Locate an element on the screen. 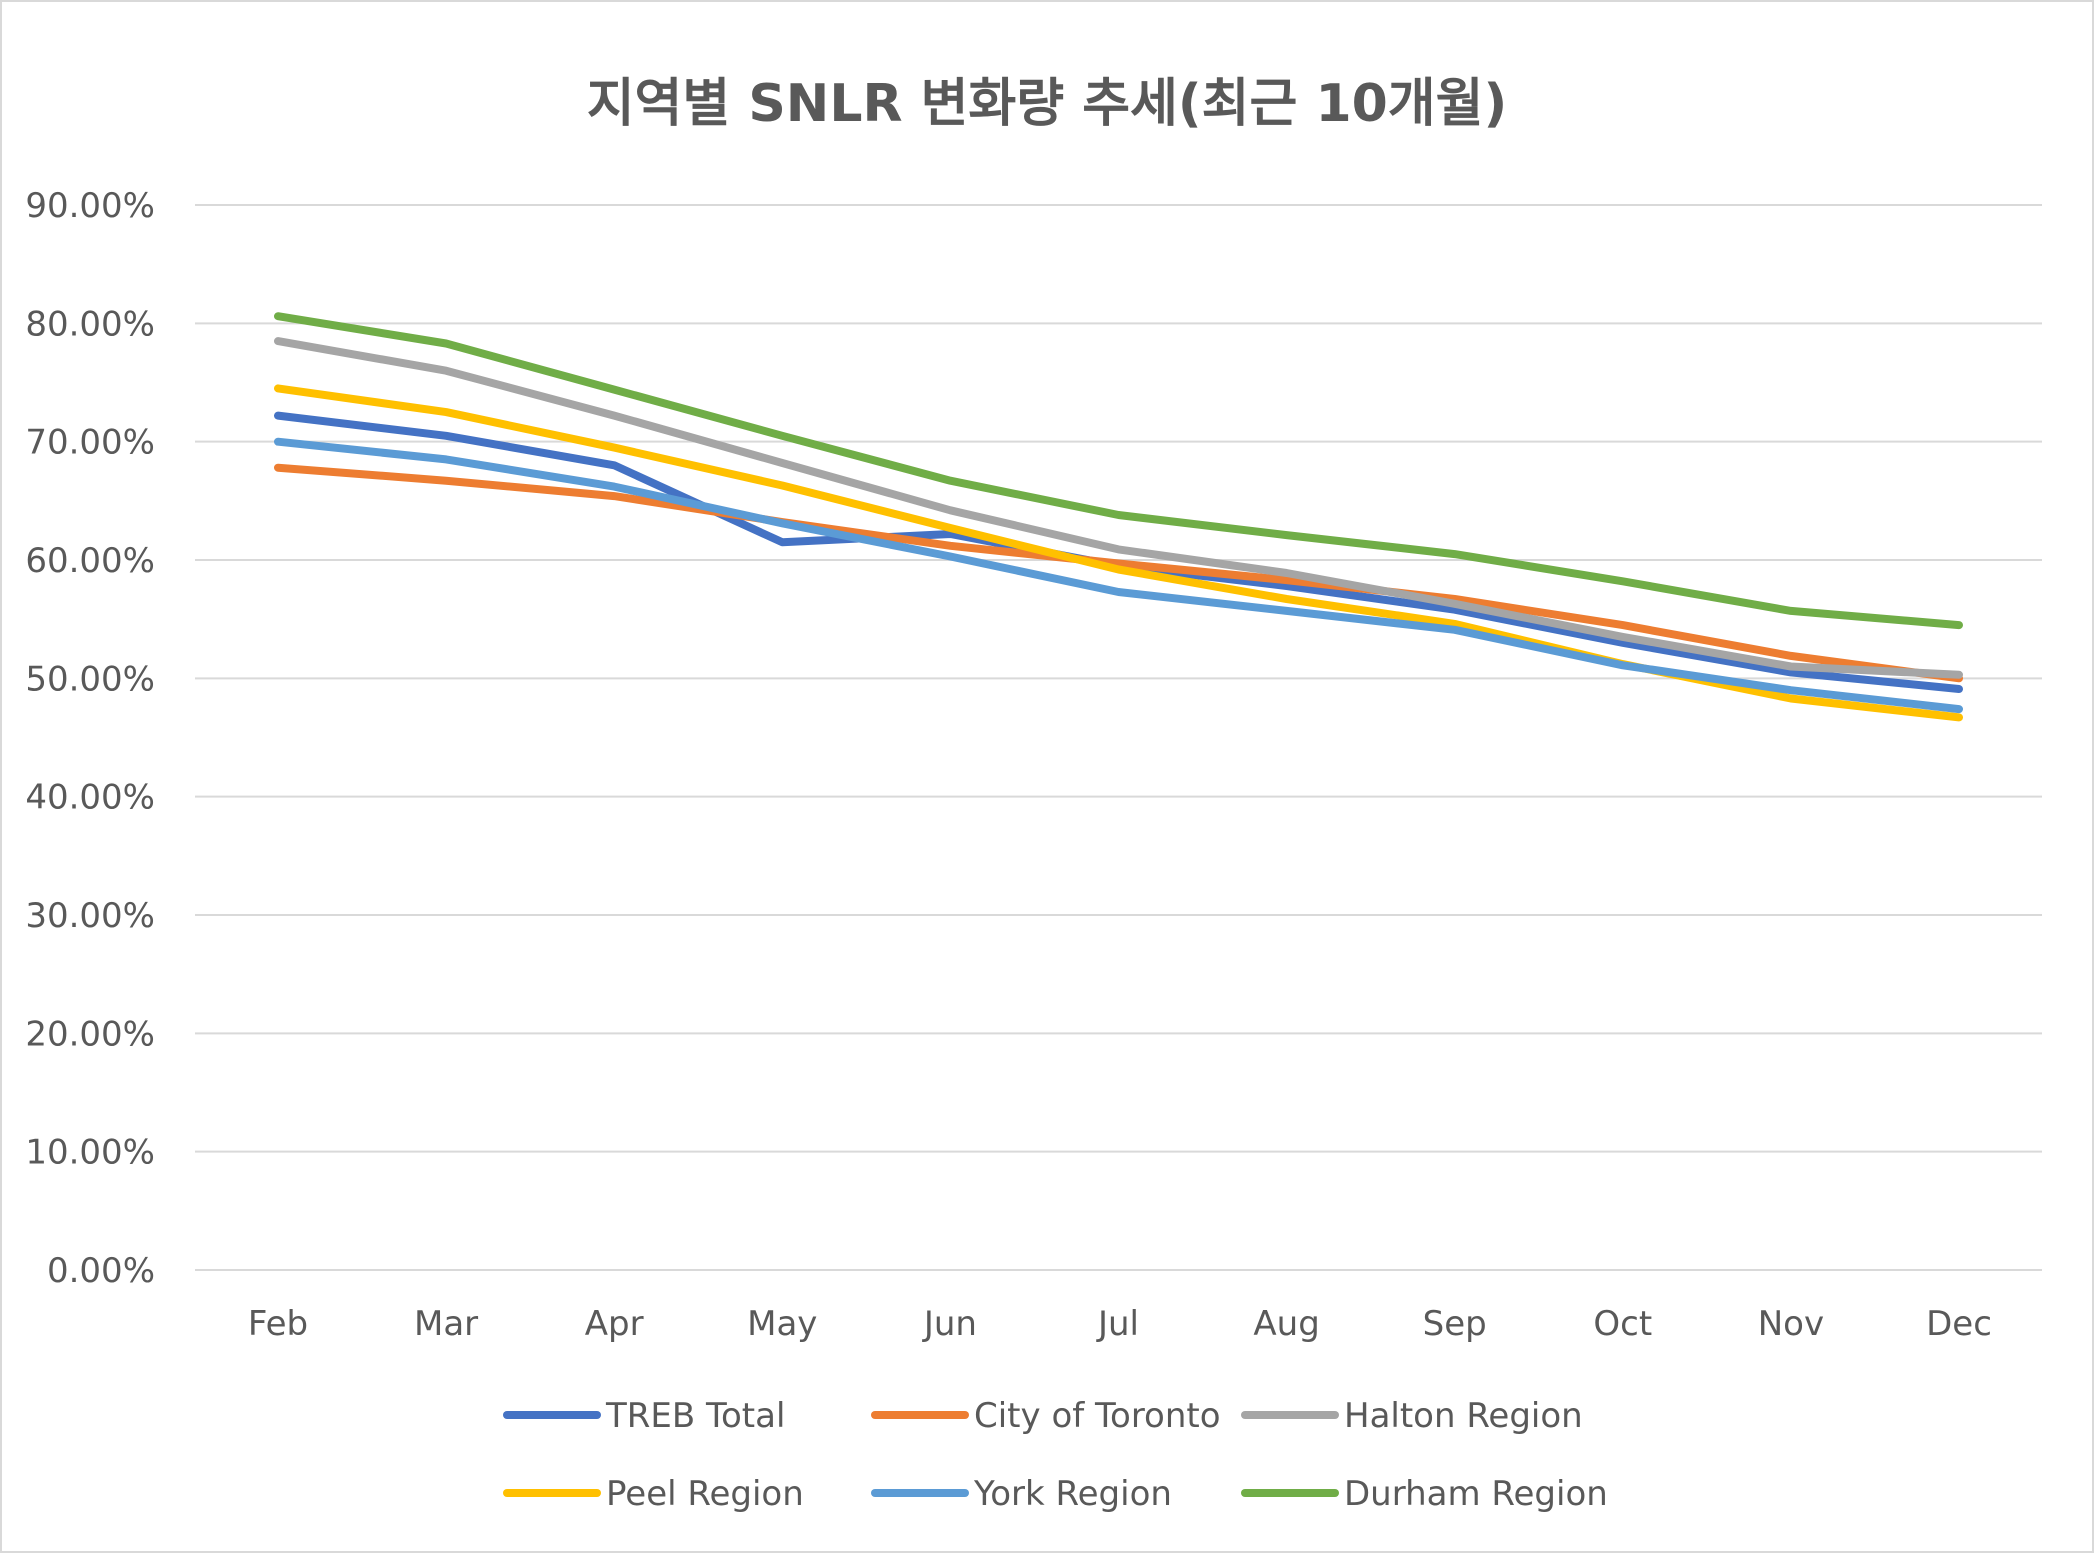  y-tick-label: 50.00% is located at coordinates (90, 679).